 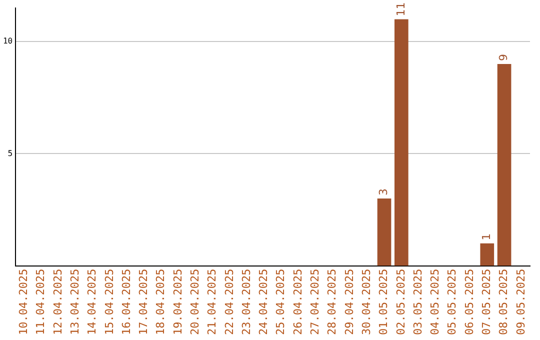 What do you see at coordinates (452, 302) in the screenshot?
I see `x-tick-label: 05.05.2025` at bounding box center [452, 302].